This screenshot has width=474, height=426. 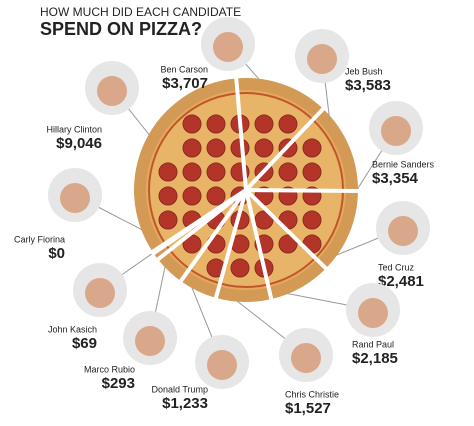 What do you see at coordinates (140, 12) in the screenshot?
I see `chart-title: HOW MUCH DID EACH CANDIDATE` at bounding box center [140, 12].